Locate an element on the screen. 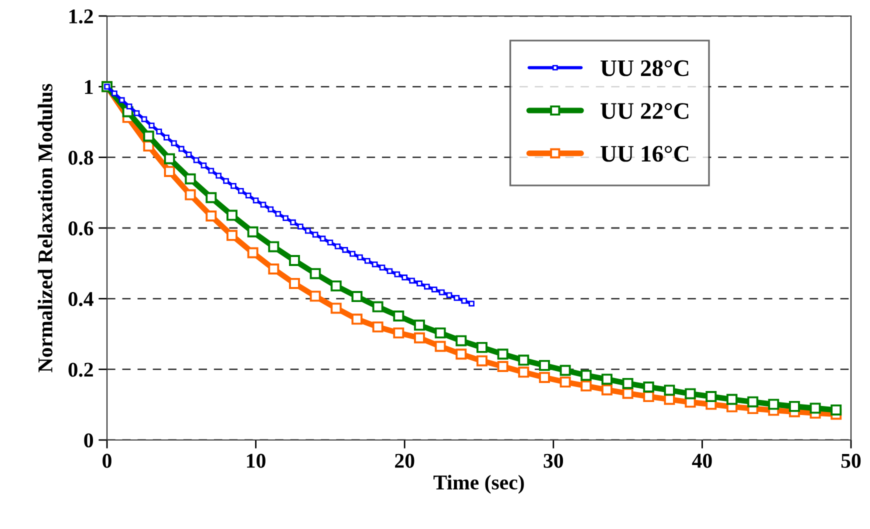  x-tick-label: 50 is located at coordinates (851, 461).